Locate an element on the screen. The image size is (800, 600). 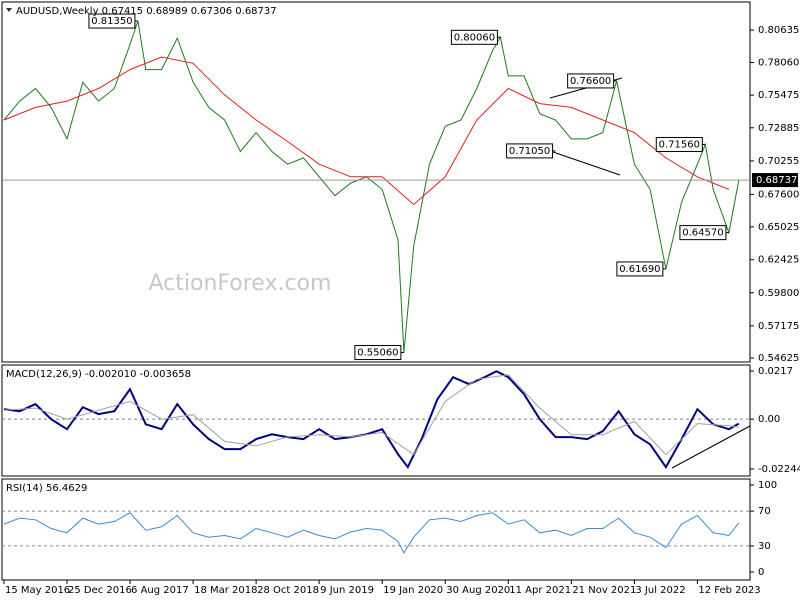
last-price-label: 0.68737 is located at coordinates (776, 180).